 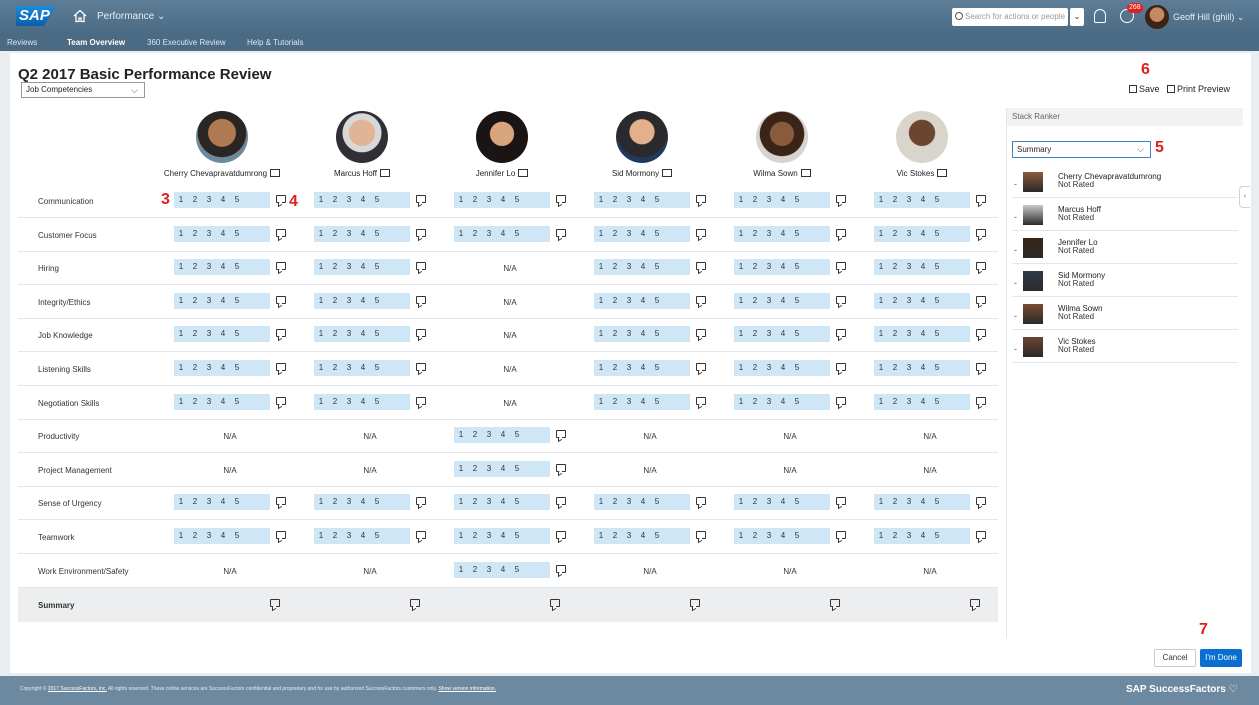 I want to click on employee-name: Cherry Chevapravatdumrong, so click(x=222, y=173).